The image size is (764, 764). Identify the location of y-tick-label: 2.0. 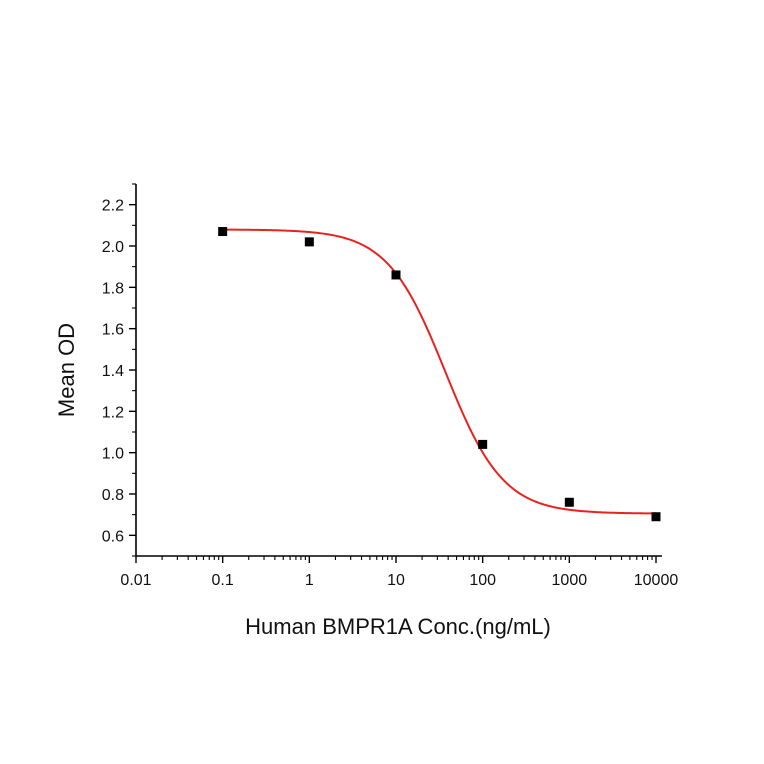
(113, 247).